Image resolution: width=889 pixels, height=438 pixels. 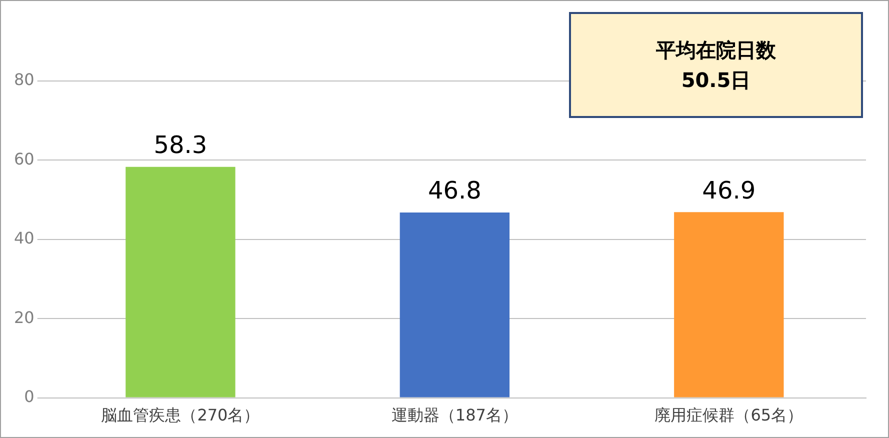 What do you see at coordinates (24, 80) in the screenshot?
I see `y-tick-label: 80` at bounding box center [24, 80].